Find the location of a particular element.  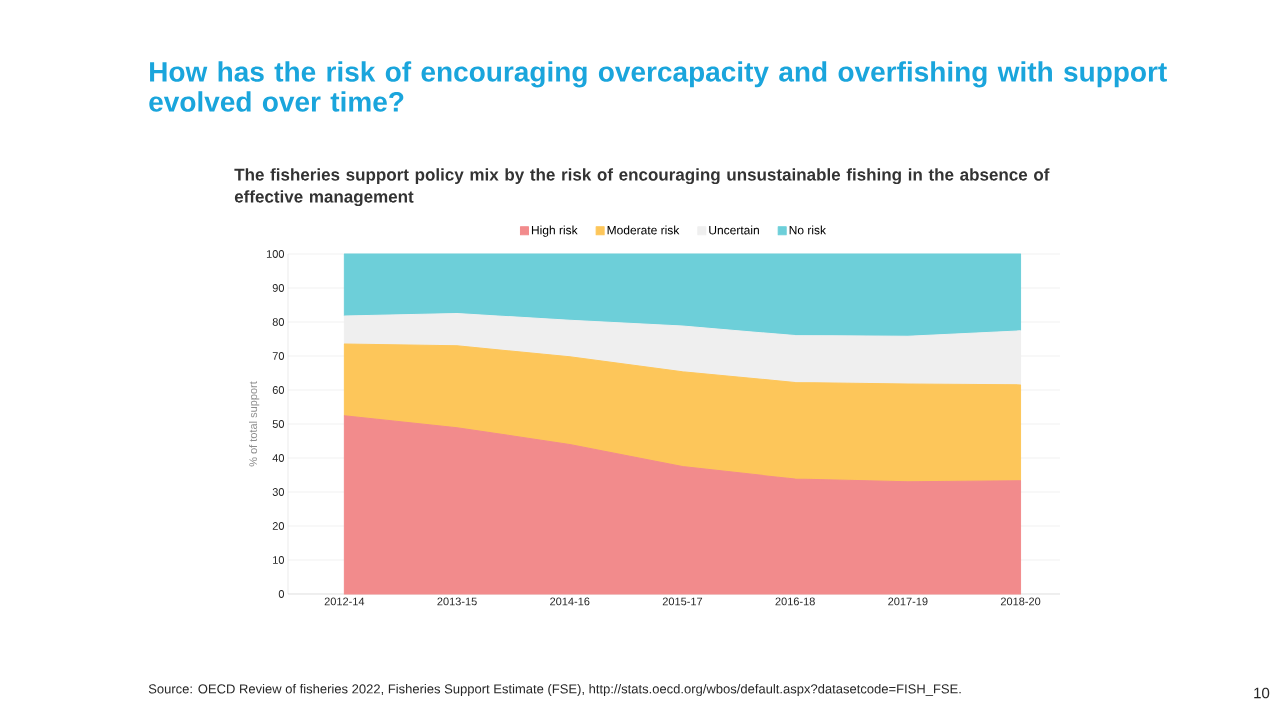

y-tick-label: 90 is located at coordinates (278, 288).